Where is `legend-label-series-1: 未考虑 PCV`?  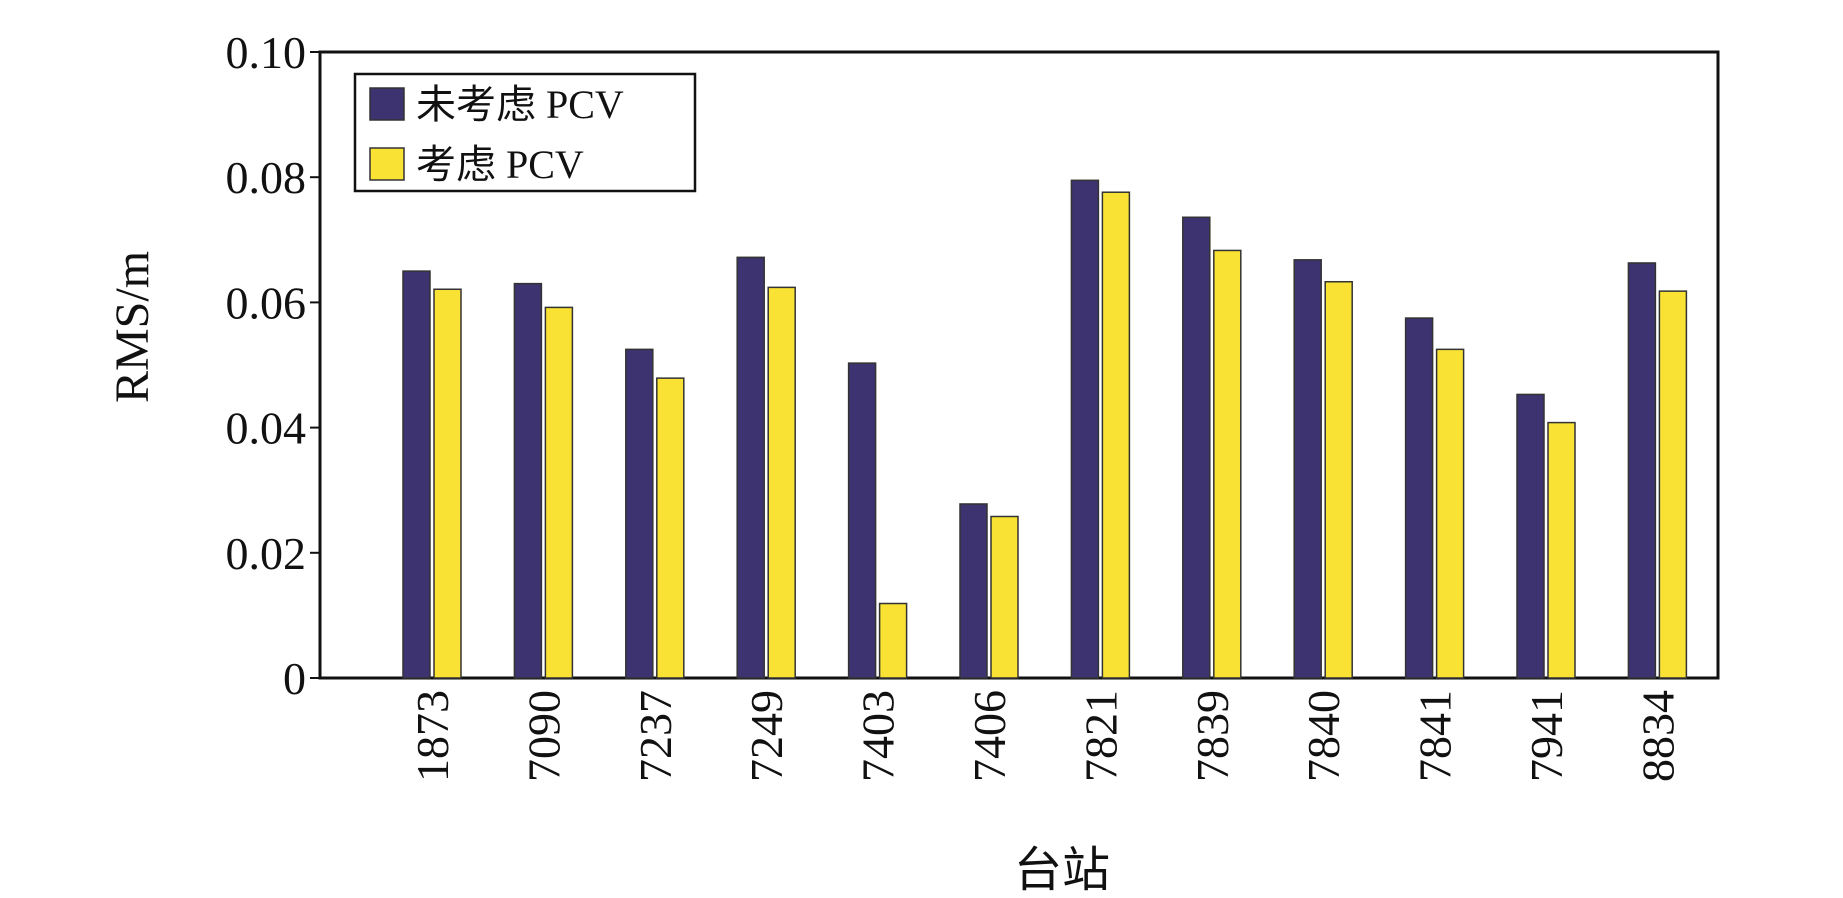 legend-label-series-1: 未考虑 PCV is located at coordinates (520, 104).